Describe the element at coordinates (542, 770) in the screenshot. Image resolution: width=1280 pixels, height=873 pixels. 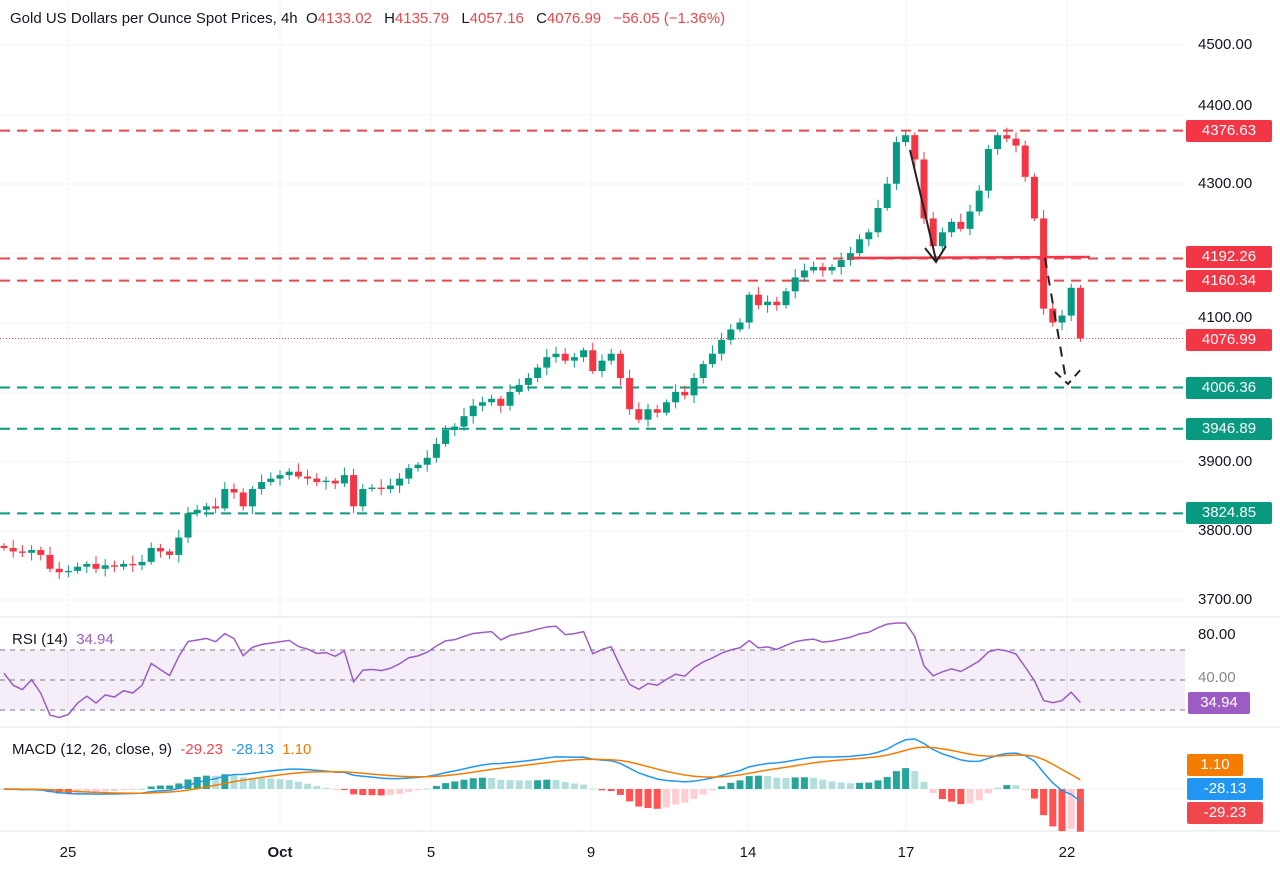
I see `macd-line` at that location.